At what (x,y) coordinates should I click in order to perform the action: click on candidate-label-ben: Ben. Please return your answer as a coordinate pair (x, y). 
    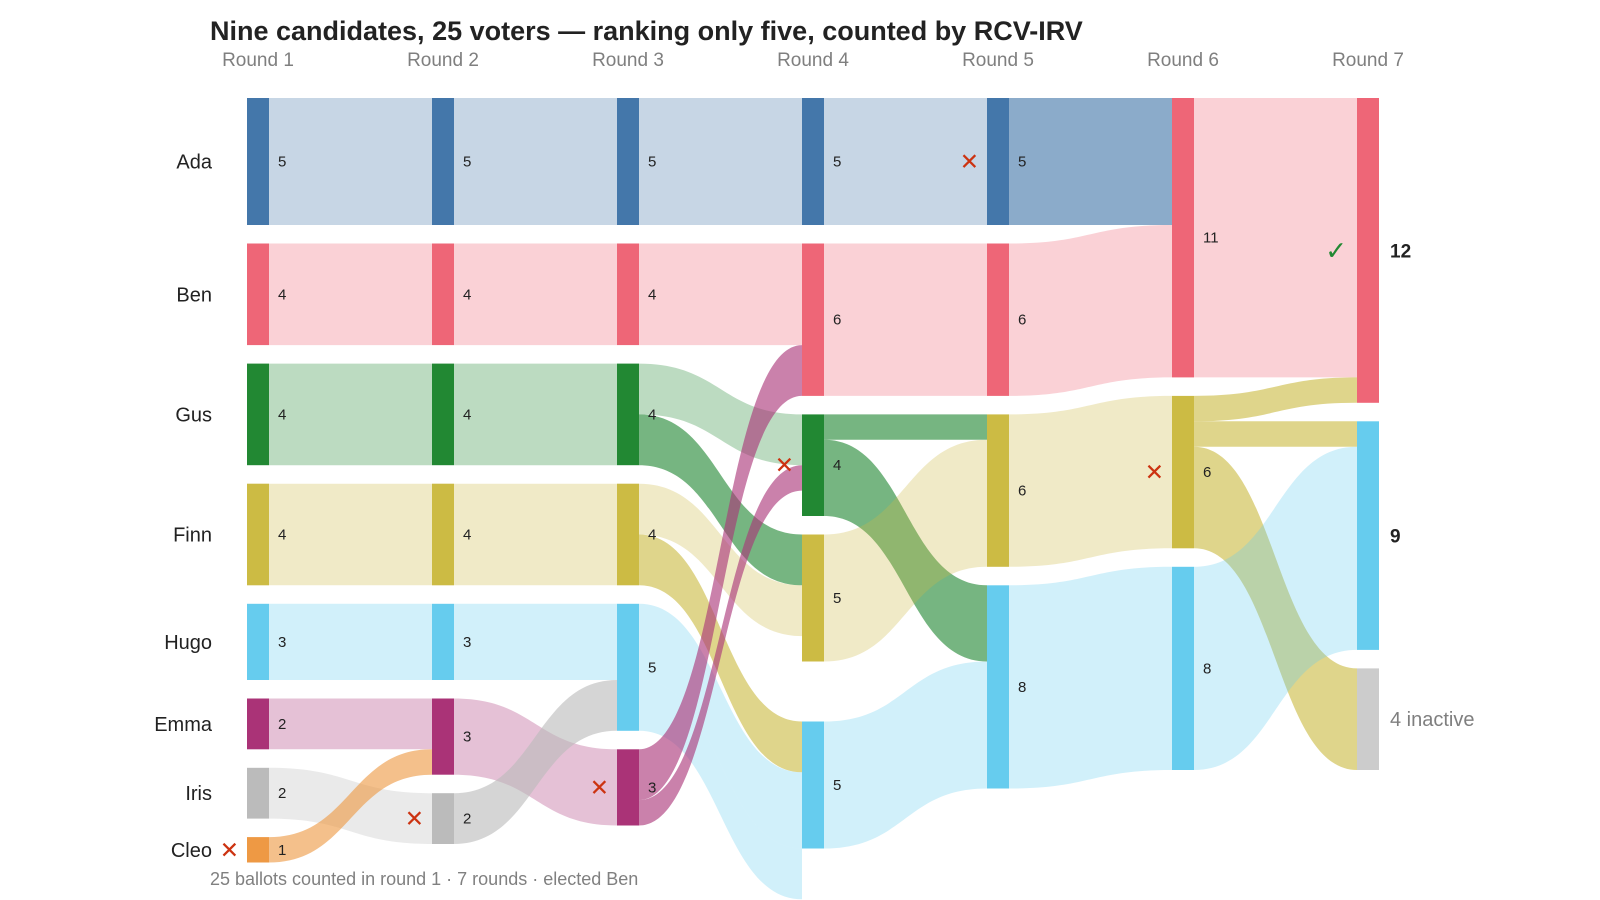
    Looking at the image, I should click on (194, 295).